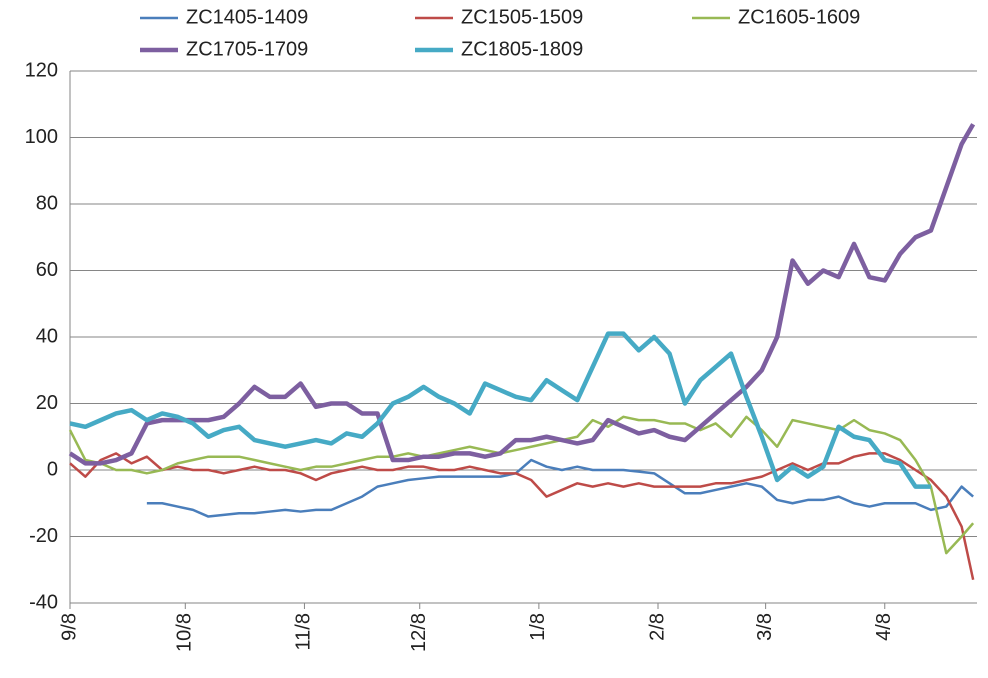 Image resolution: width=988 pixels, height=678 pixels. I want to click on series-line, so click(560, 488).